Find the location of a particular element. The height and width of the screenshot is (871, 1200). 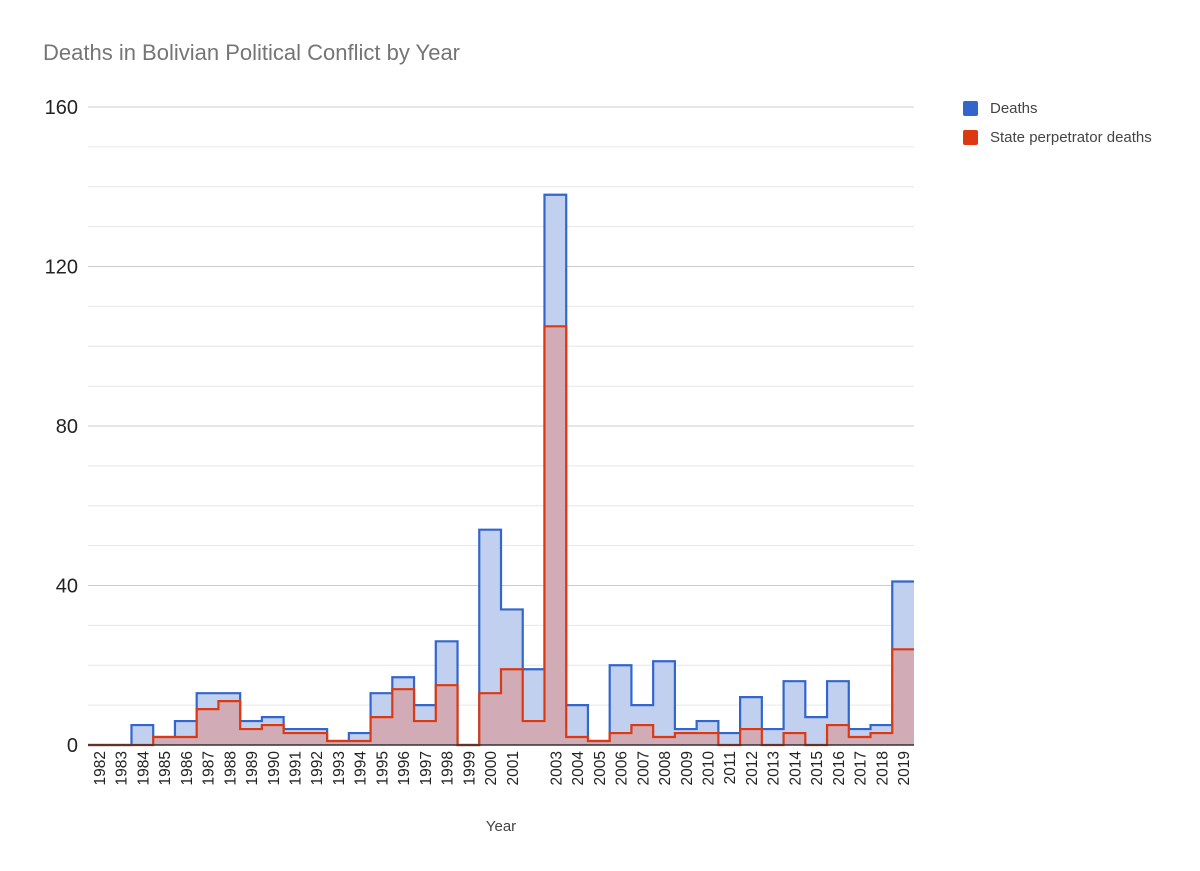

x-tick-label: 1985 is located at coordinates (165, 768).